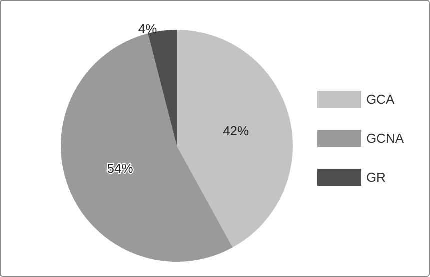 The image size is (430, 277). Describe the element at coordinates (380, 99) in the screenshot. I see `legend-label: GCA` at that location.